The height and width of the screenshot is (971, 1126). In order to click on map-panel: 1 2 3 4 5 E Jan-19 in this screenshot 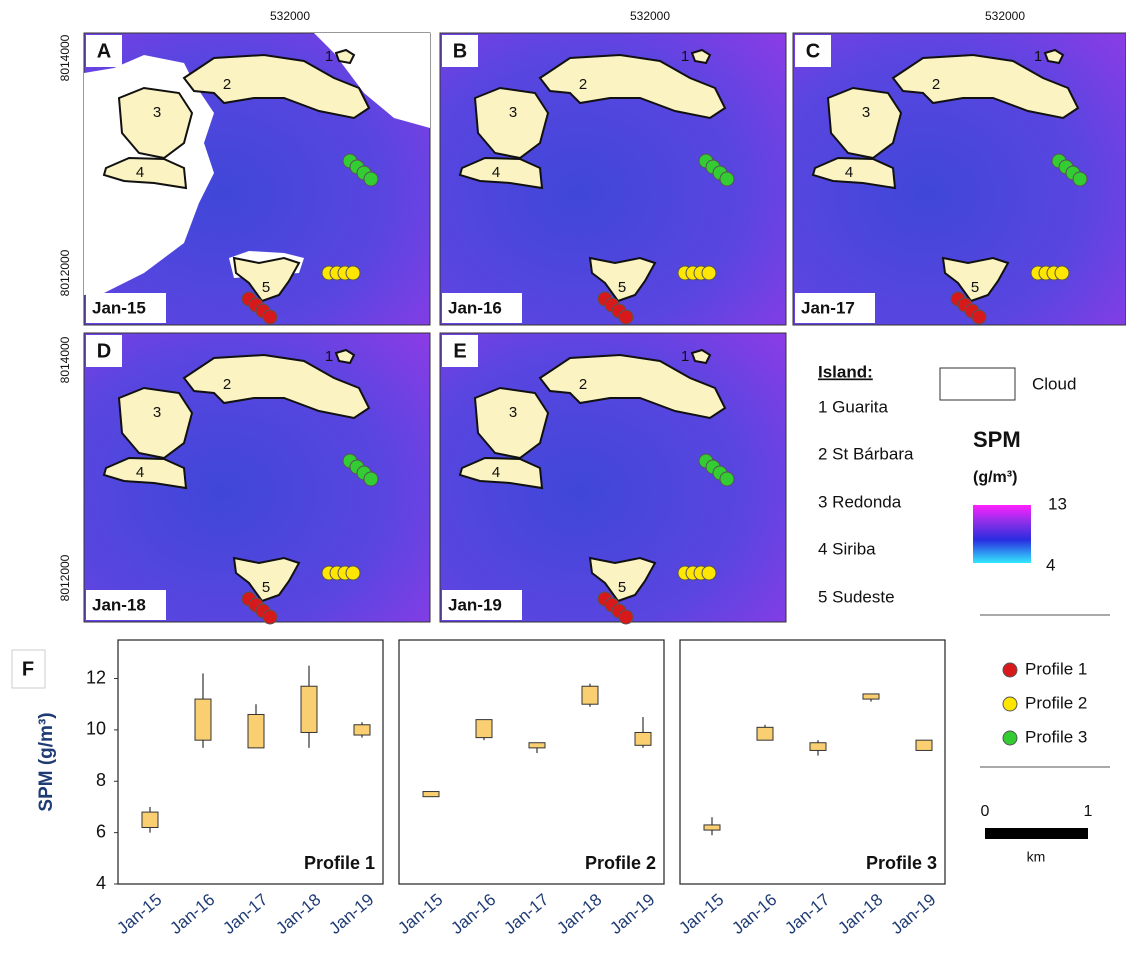, I will do `click(613, 478)`.